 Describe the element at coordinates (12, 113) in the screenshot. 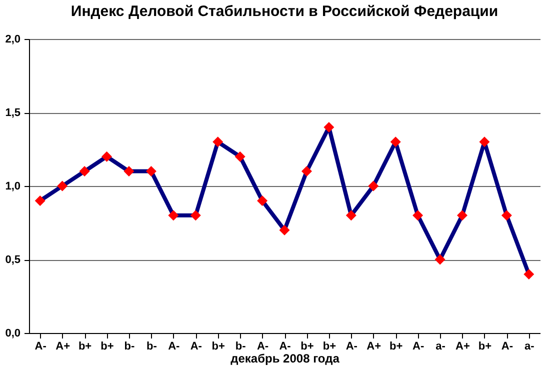

I see `y-tick-label: 1,5` at that location.